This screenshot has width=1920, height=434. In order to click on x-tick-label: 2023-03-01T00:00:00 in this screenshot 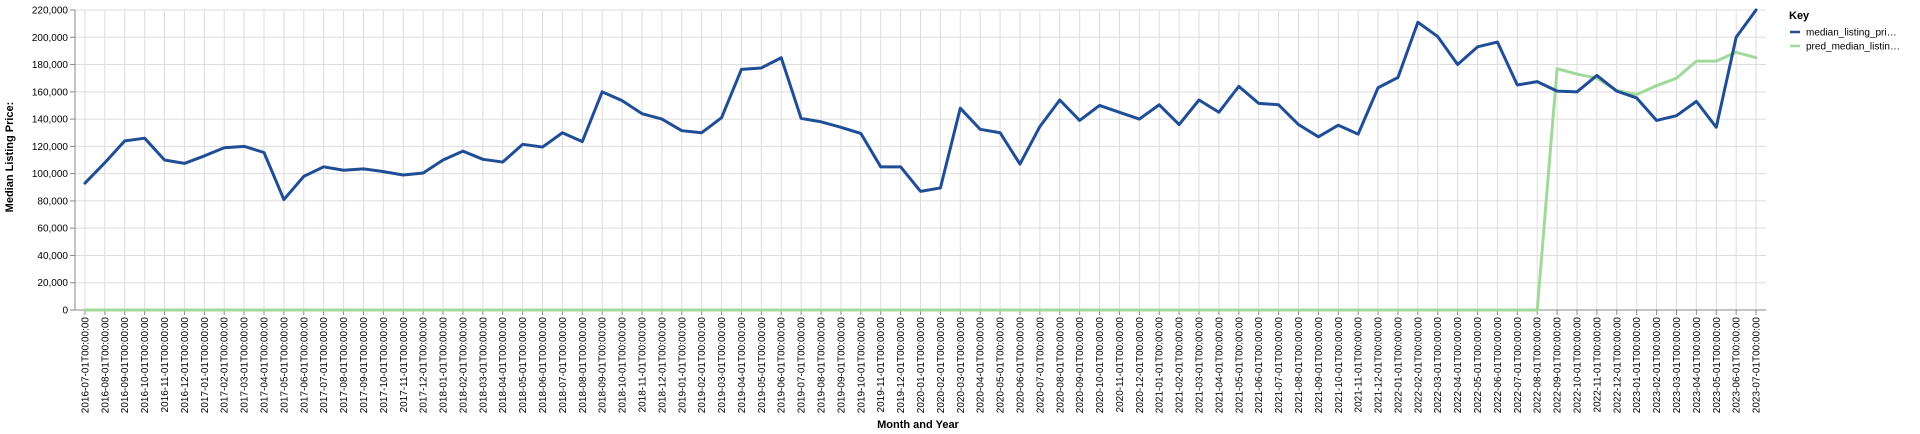, I will do `click(1677, 365)`.